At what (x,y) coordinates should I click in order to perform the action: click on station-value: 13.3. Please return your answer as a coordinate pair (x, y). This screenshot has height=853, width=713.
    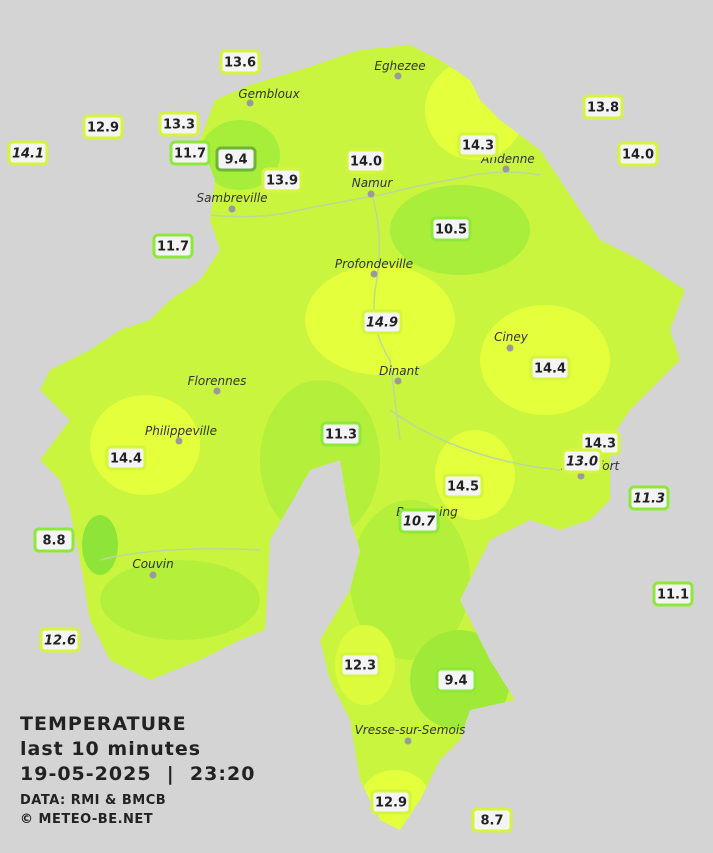
    Looking at the image, I should click on (179, 125).